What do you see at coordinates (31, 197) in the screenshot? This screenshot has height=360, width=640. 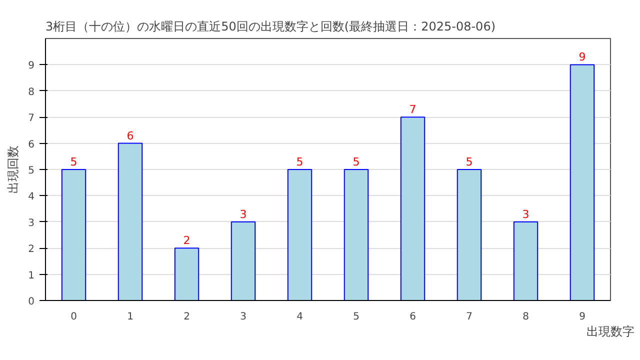 I see `y-tick-label: 4` at bounding box center [31, 197].